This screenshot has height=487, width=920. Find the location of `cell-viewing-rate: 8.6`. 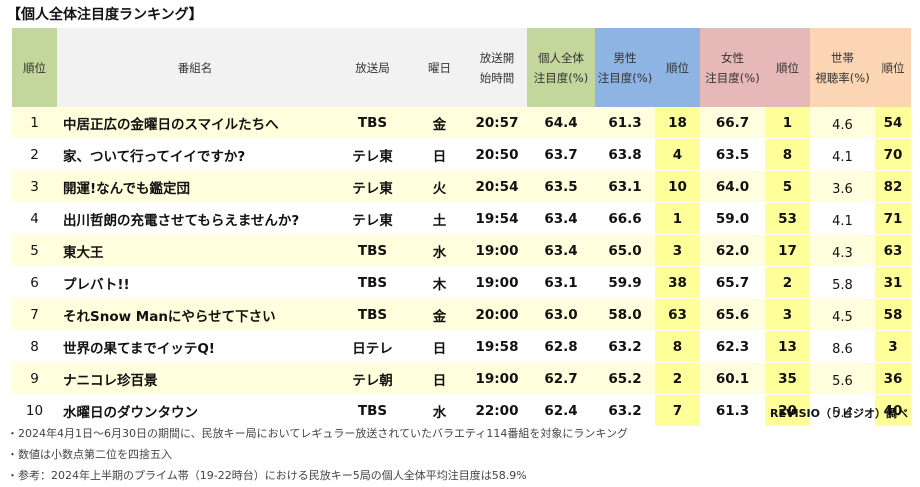

cell-viewing-rate: 8.6 is located at coordinates (842, 346).